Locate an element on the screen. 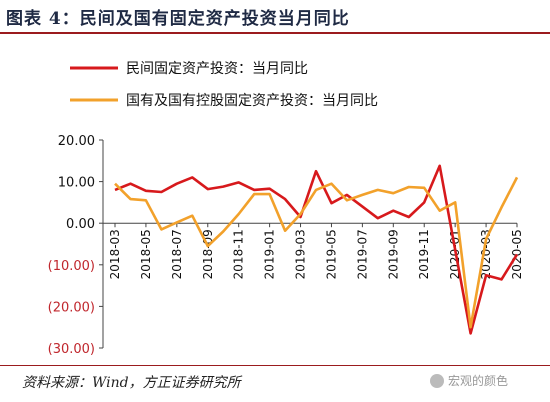  y-tick-label: (10.00) is located at coordinates (71, 266).